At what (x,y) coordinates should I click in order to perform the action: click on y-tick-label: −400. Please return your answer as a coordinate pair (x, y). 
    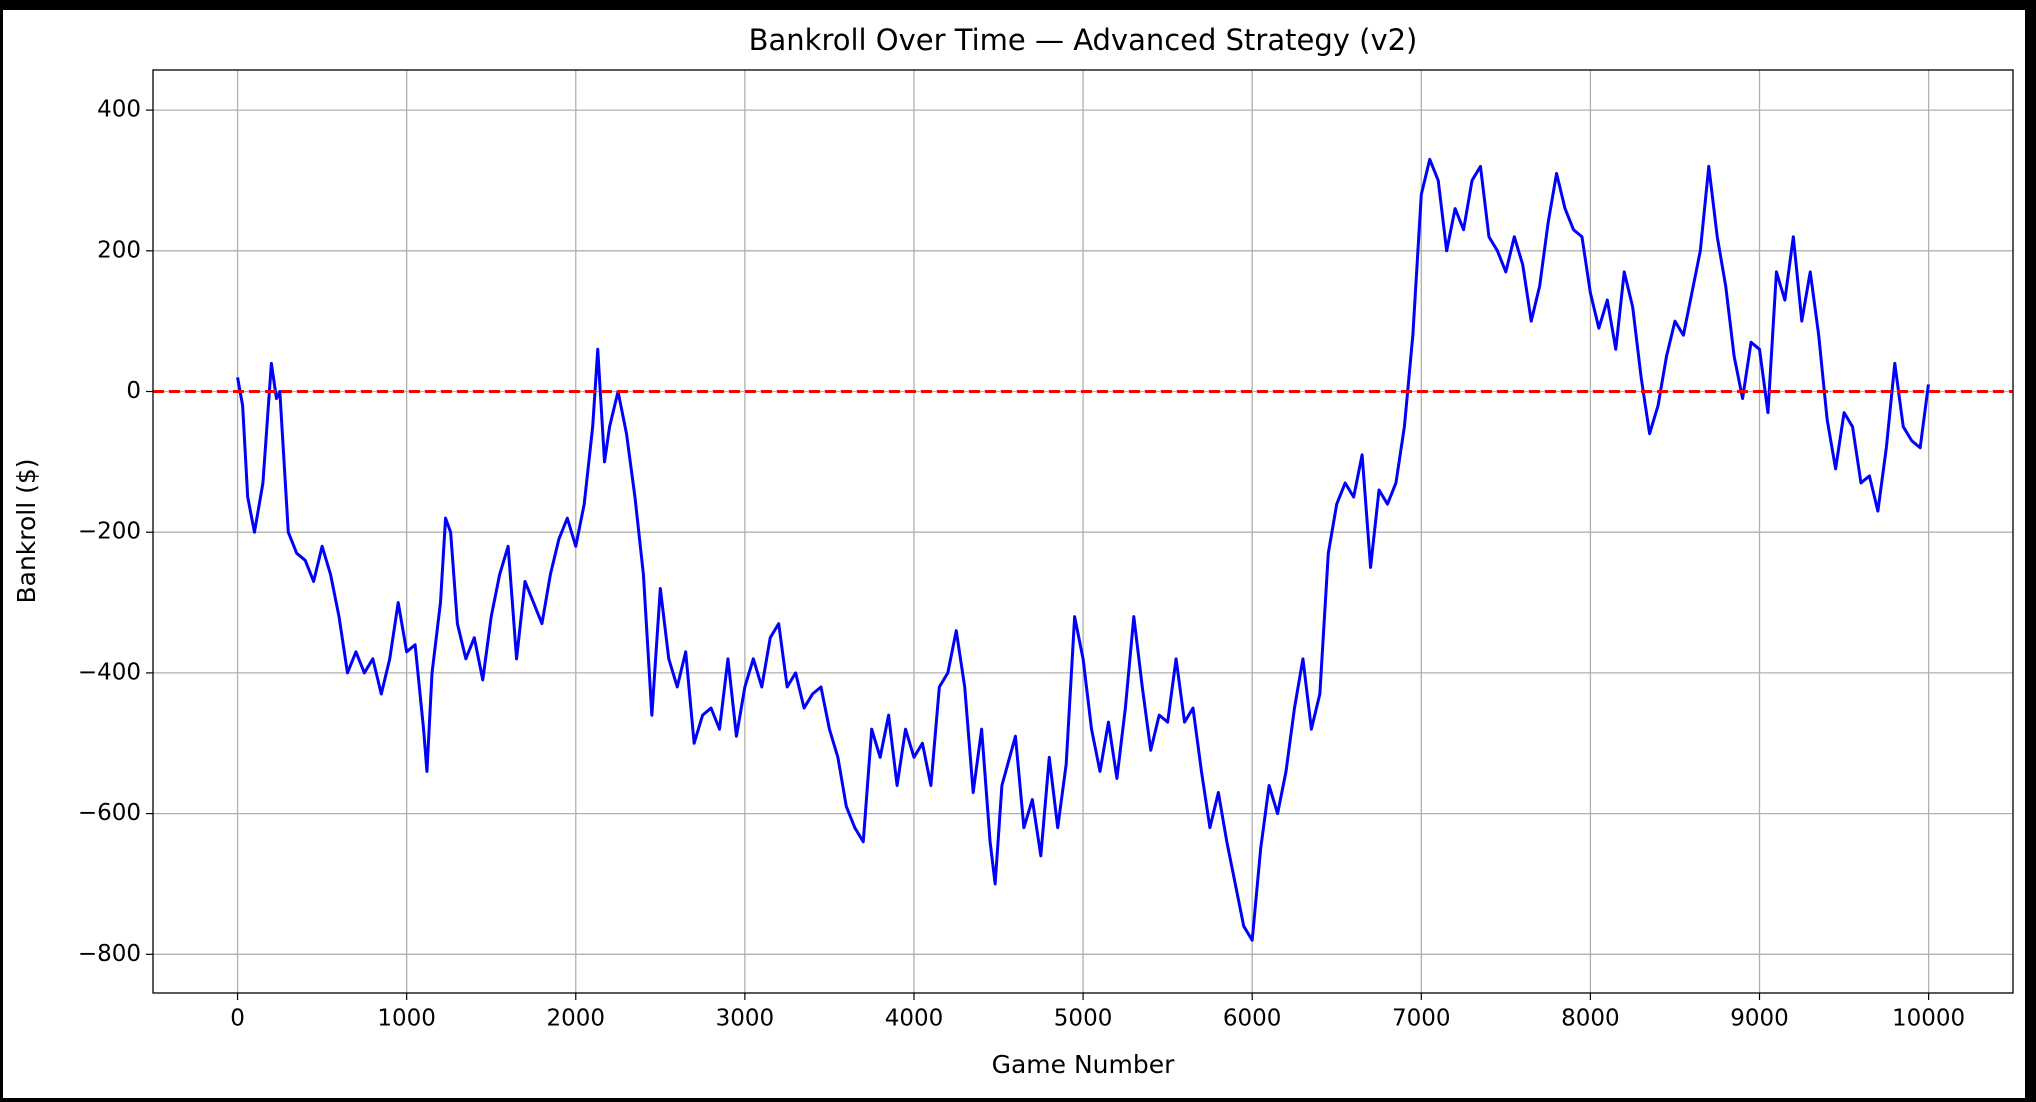
    Looking at the image, I should click on (109, 672).